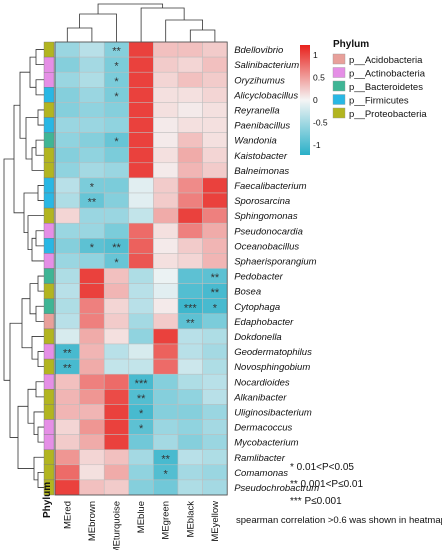 The width and height of the screenshot is (442, 550). Describe the element at coordinates (23, 268) in the screenshot. I see `row-dendrogram` at that location.